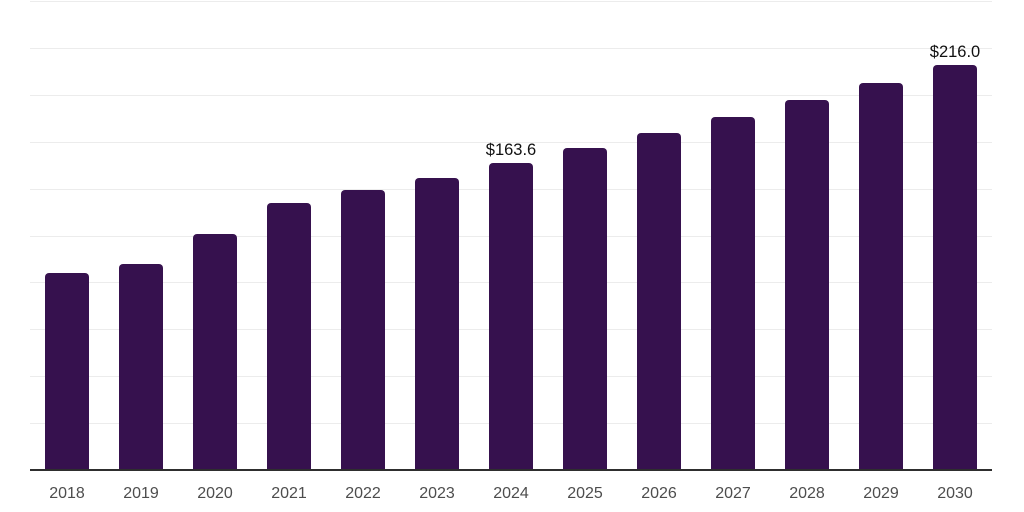 The width and height of the screenshot is (1024, 512). What do you see at coordinates (955, 51) in the screenshot?
I see `data-label-2030: $216.0` at bounding box center [955, 51].